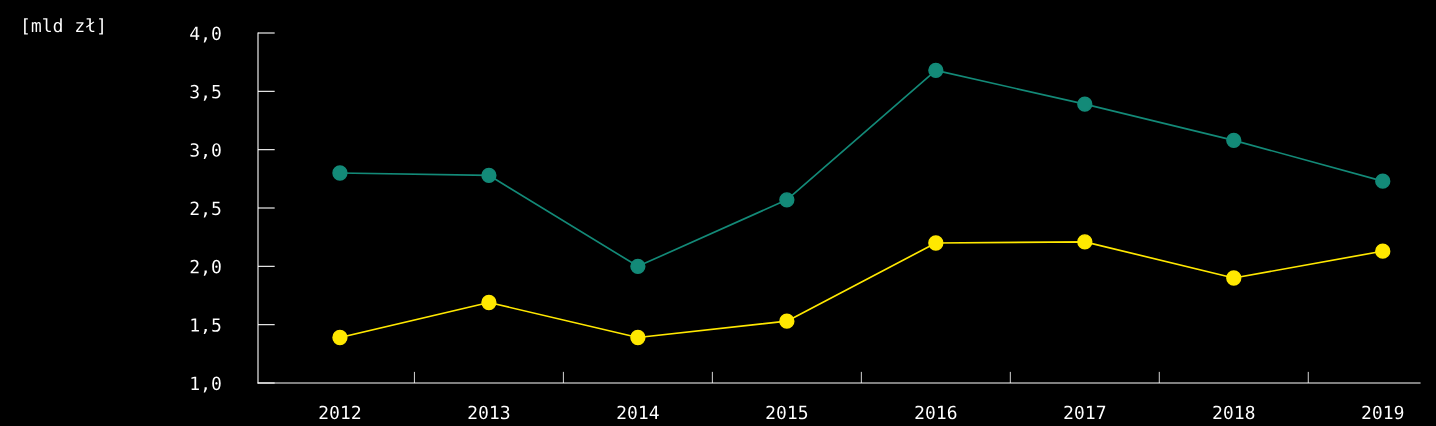 The image size is (1436, 426). I want to click on y-tick-label: 4,0, so click(205, 34).